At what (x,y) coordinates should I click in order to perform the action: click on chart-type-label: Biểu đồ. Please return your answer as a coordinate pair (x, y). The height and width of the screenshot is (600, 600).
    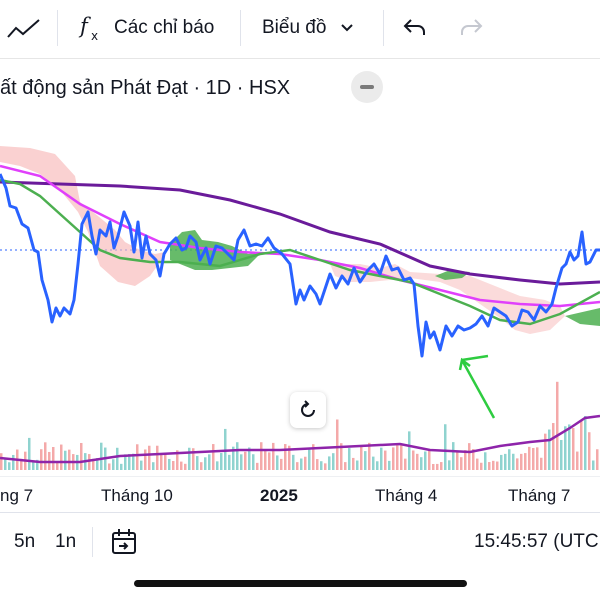
    Looking at the image, I should click on (294, 27).